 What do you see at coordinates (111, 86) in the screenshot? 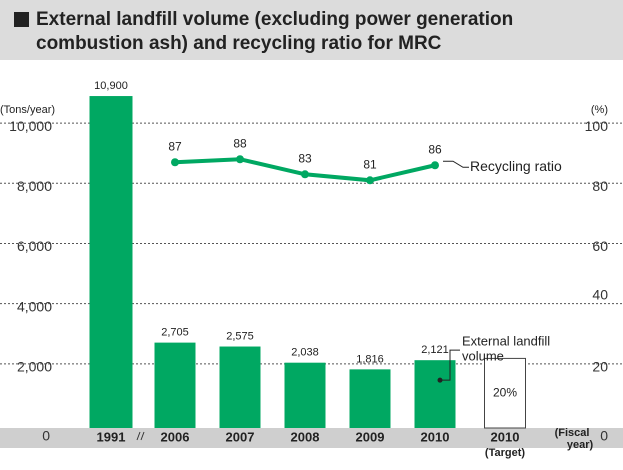
I see `value-label: 10,900` at bounding box center [111, 86].